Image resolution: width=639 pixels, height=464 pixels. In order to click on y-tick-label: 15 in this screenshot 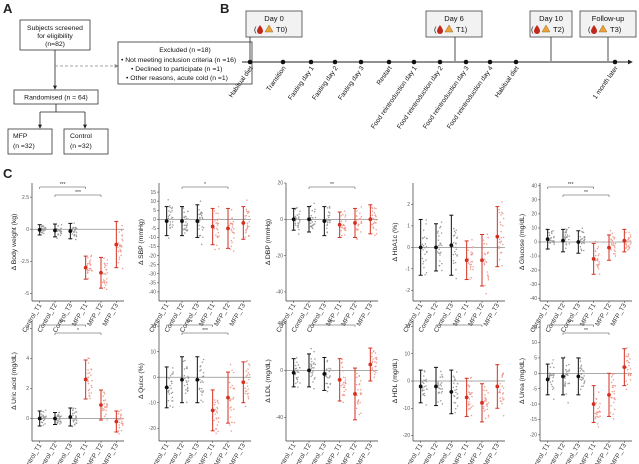, I will do `click(534, 328)`.